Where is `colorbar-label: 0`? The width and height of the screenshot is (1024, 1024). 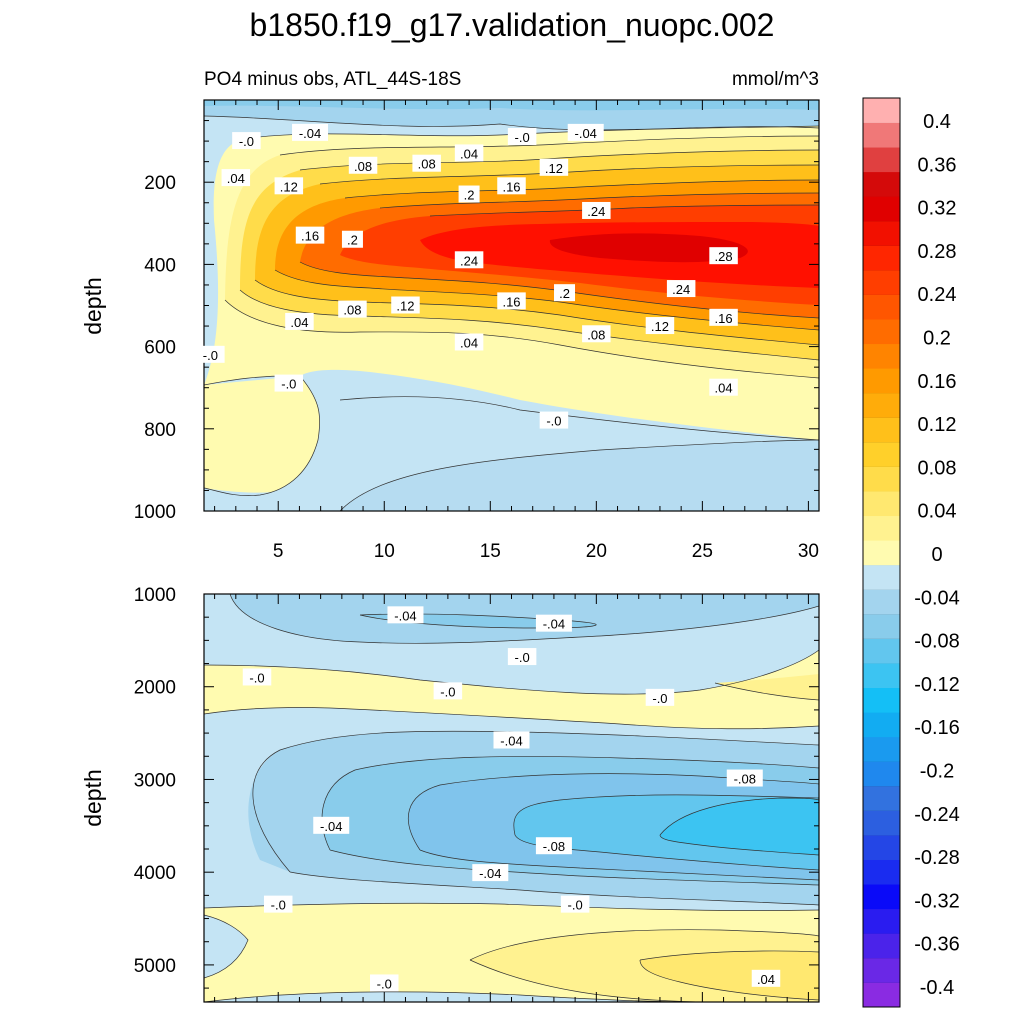 colorbar-label: 0 is located at coordinates (936, 555).